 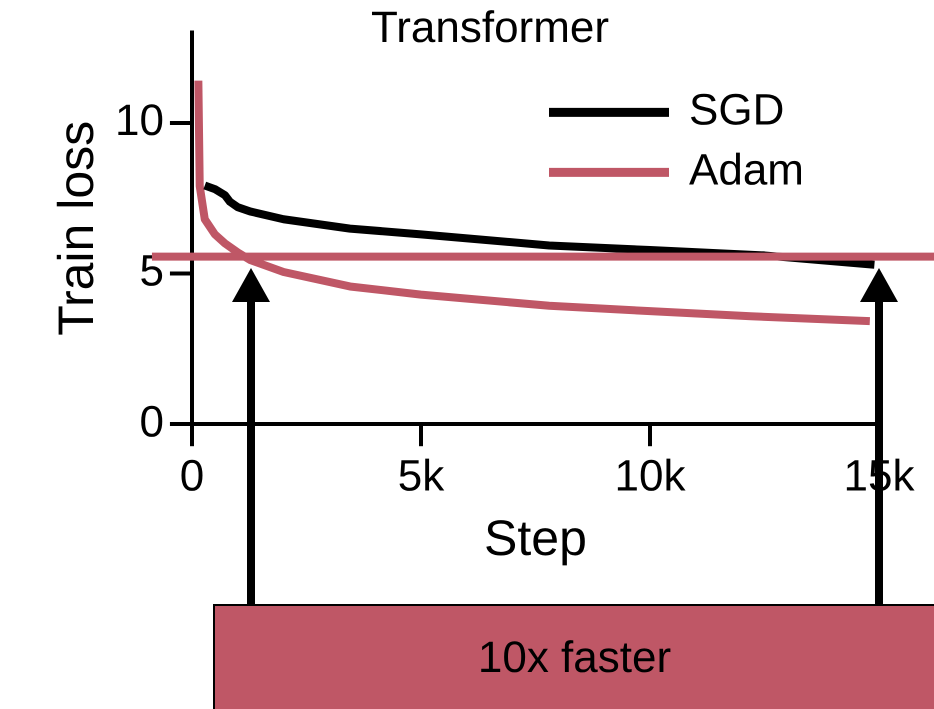 What do you see at coordinates (736, 110) in the screenshot?
I see `legend-label: SGD` at bounding box center [736, 110].